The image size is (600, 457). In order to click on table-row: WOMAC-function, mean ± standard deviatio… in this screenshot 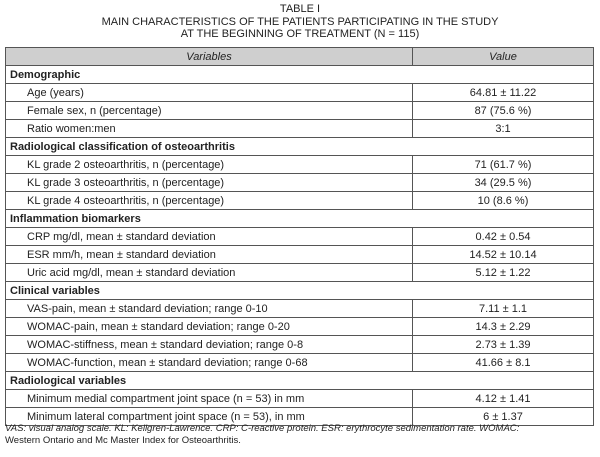, I will do `click(299, 362)`.